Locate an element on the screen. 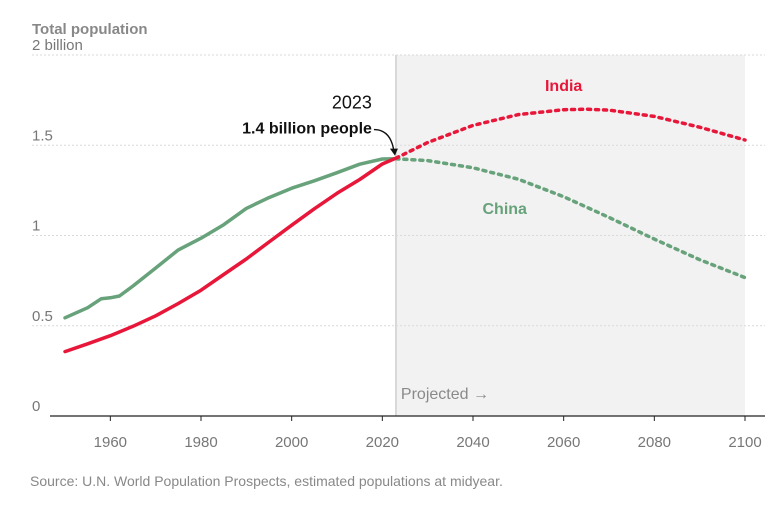  india-projected-line is located at coordinates (570, 133).